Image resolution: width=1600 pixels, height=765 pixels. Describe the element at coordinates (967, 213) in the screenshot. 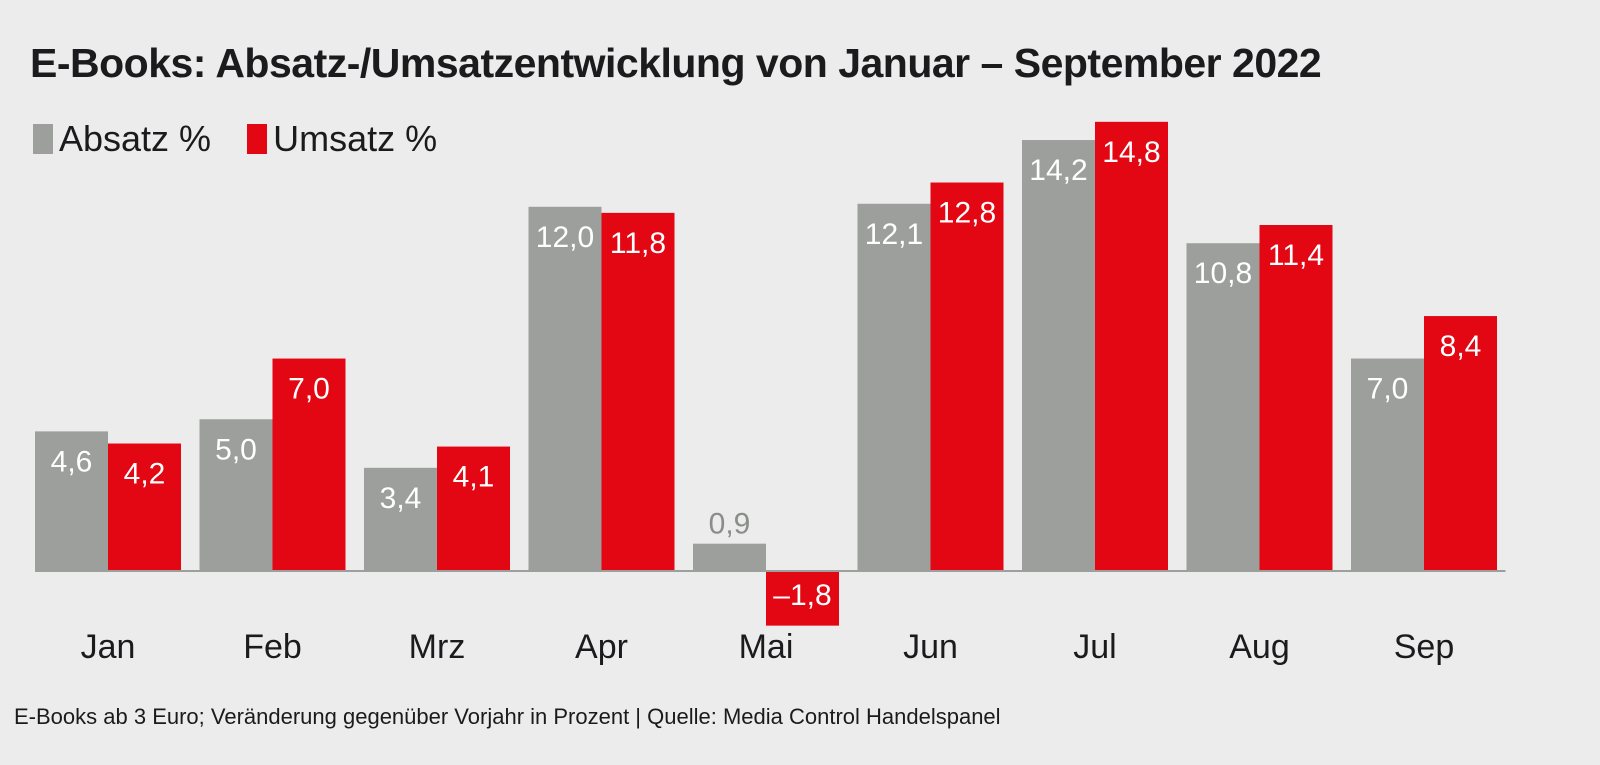

I see `value-label: 12,8` at that location.